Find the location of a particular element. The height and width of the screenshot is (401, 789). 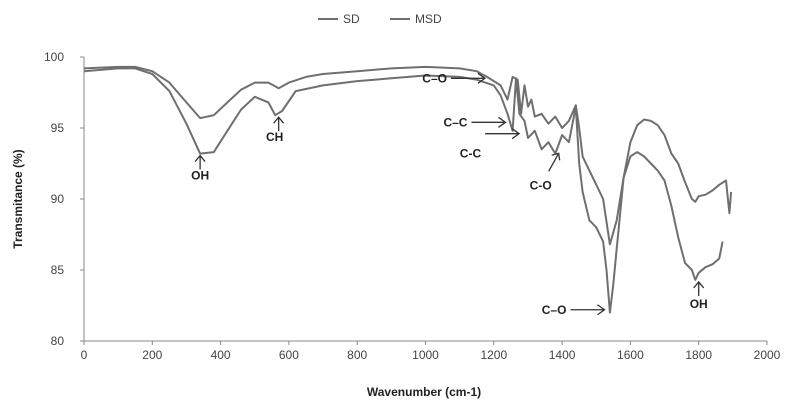

x-tick-label: 1200 is located at coordinates (493, 355).